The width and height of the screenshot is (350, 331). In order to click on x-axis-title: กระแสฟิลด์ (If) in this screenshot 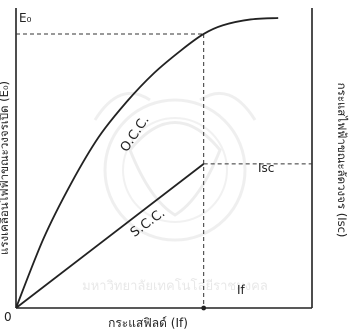, I will do `click(148, 323)`.